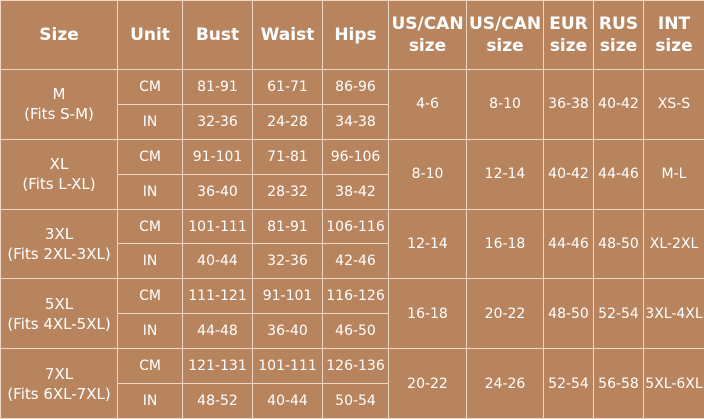  I want to click on size-cell: 3XL (Fits 2XL-3XL), so click(59, 244).